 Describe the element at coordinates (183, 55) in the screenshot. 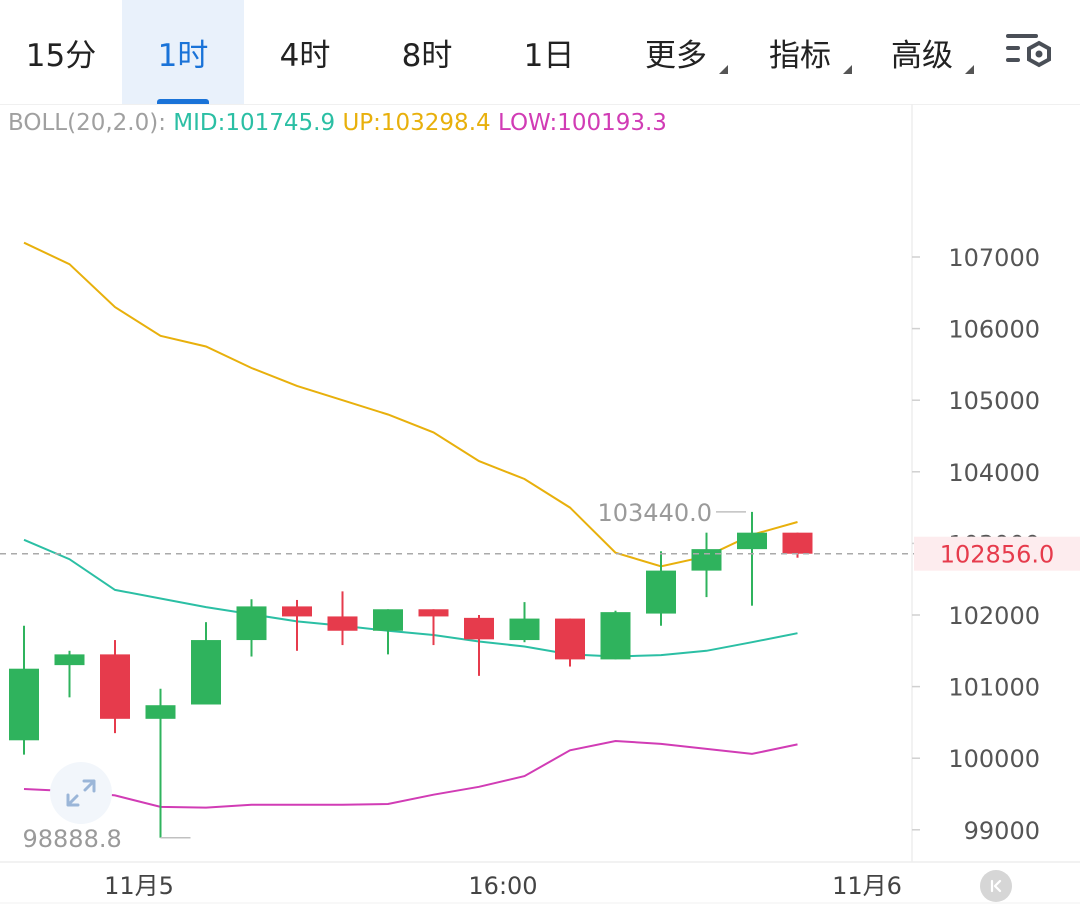

I see `tab-label: 1时` at that location.